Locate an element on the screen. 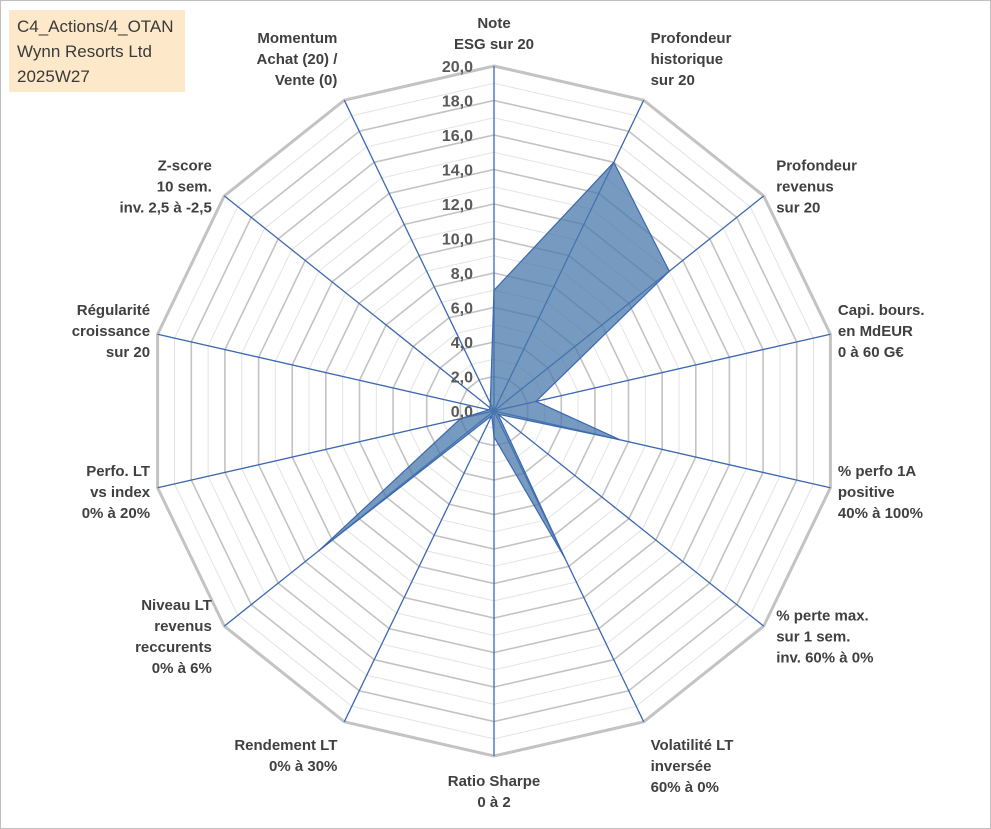 This screenshot has height=829, width=991. tick-label: 16,0 is located at coordinates (457, 136).